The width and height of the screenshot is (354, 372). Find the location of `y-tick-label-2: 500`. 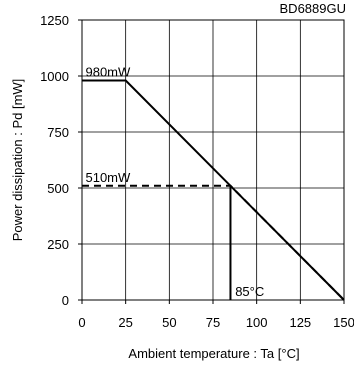

y-tick-label-2: 500 is located at coordinates (58, 188).